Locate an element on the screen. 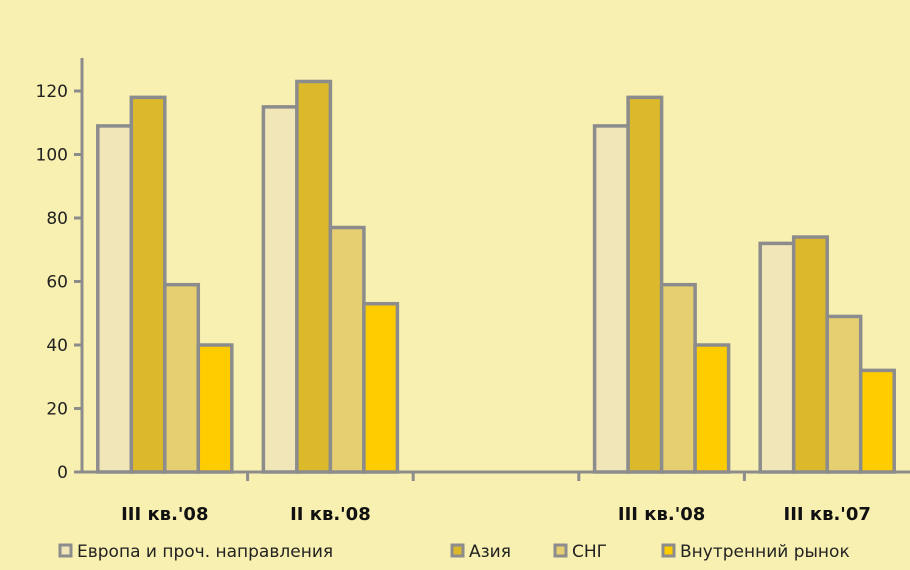 The image size is (910, 570). category-label: III кв.'07 is located at coordinates (827, 514).